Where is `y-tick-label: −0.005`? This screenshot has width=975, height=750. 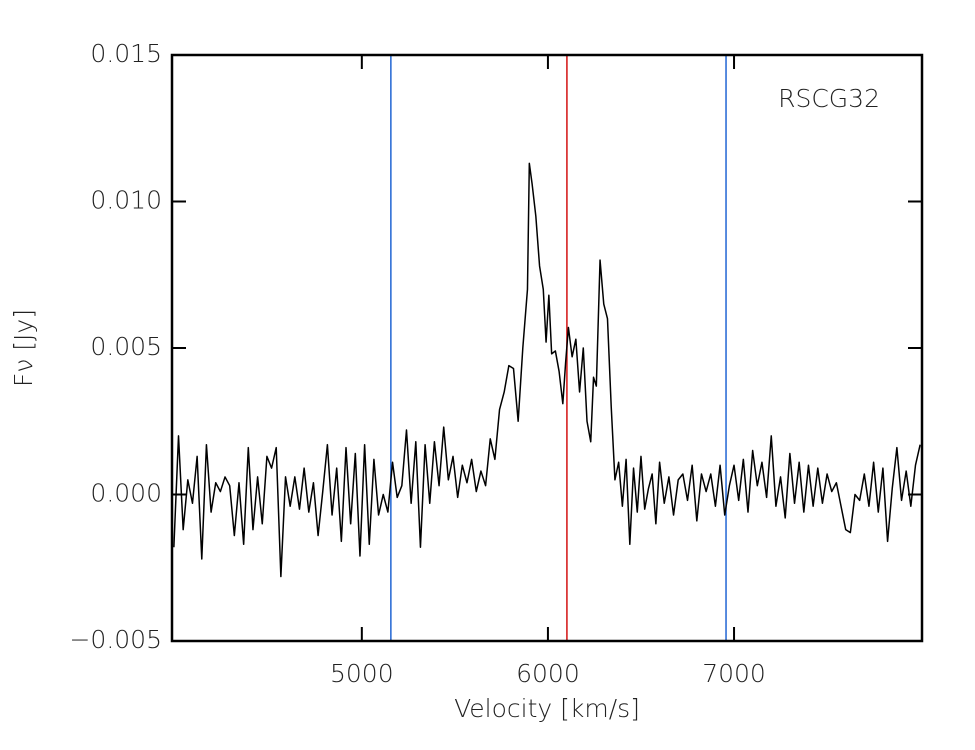
y-tick-label: −0.005 is located at coordinates (115, 639).